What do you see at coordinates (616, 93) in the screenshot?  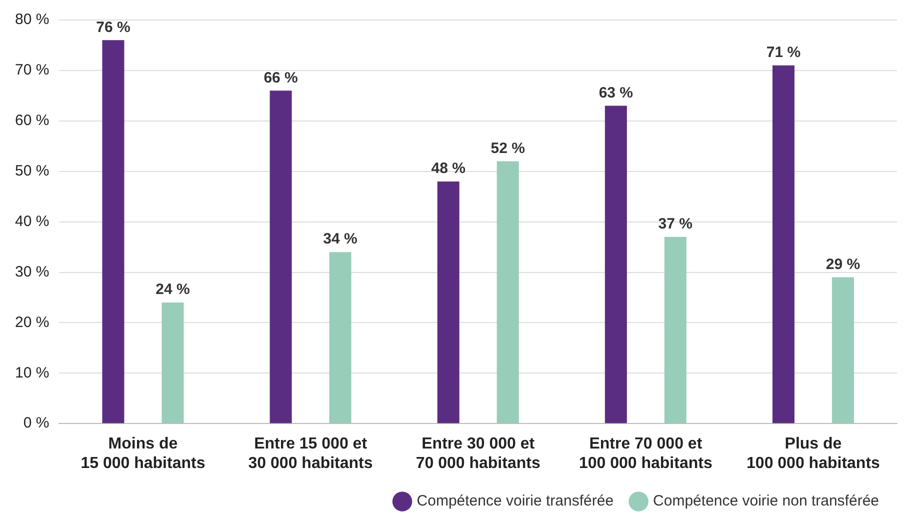 I see `data-label: 63 %` at bounding box center [616, 93].